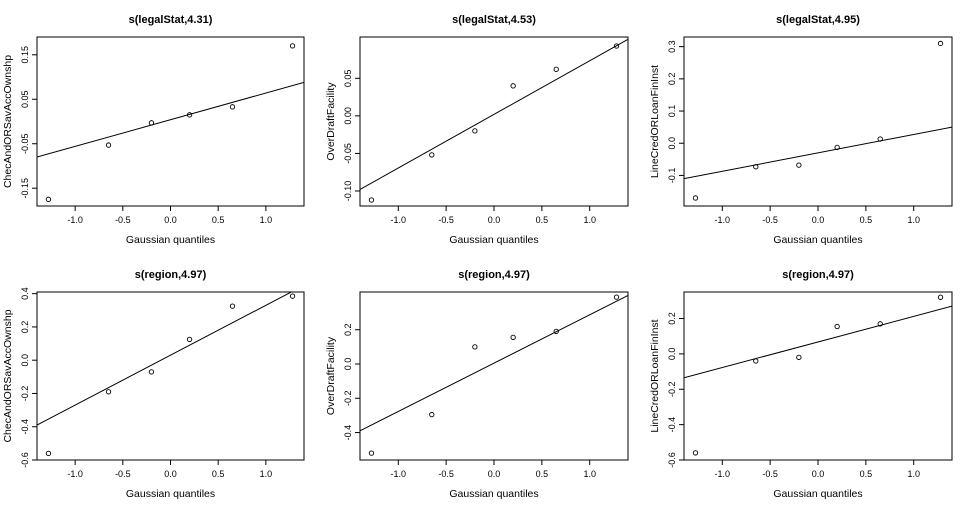 The image size is (975, 508). Describe the element at coordinates (672, 46) in the screenshot. I see `y-tick-label: 0.3` at that location.